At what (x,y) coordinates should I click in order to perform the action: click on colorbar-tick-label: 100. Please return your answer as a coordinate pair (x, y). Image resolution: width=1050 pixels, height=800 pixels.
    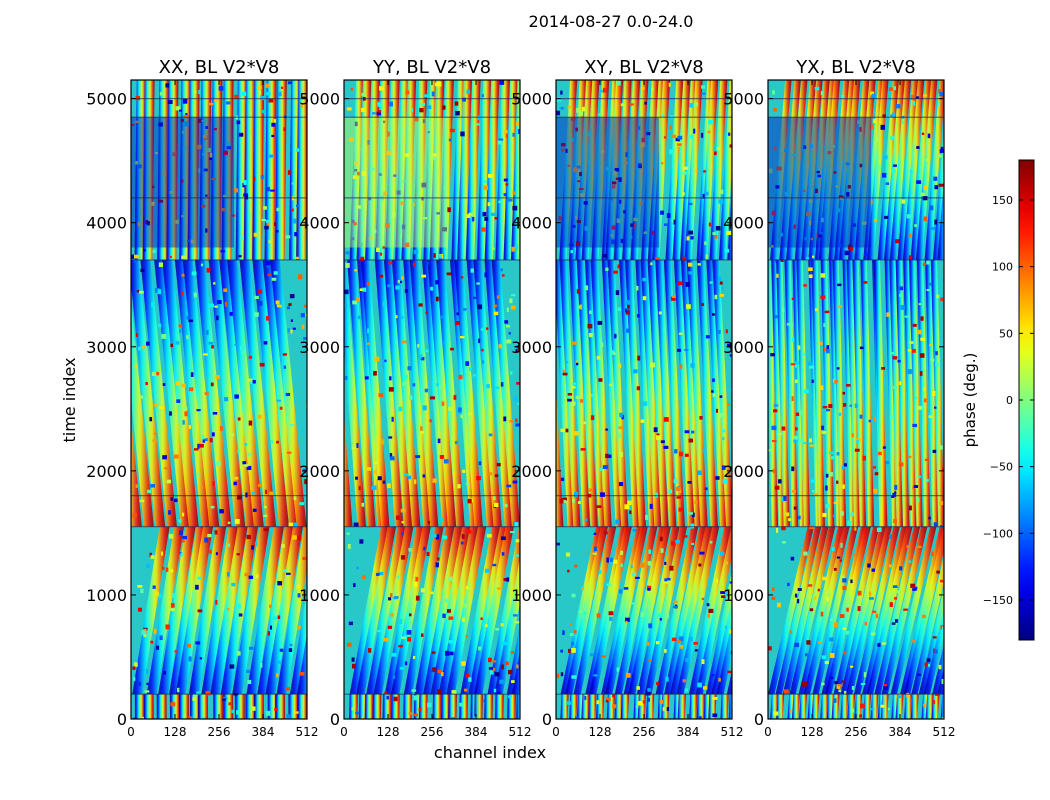
    Looking at the image, I should click on (1002, 267).